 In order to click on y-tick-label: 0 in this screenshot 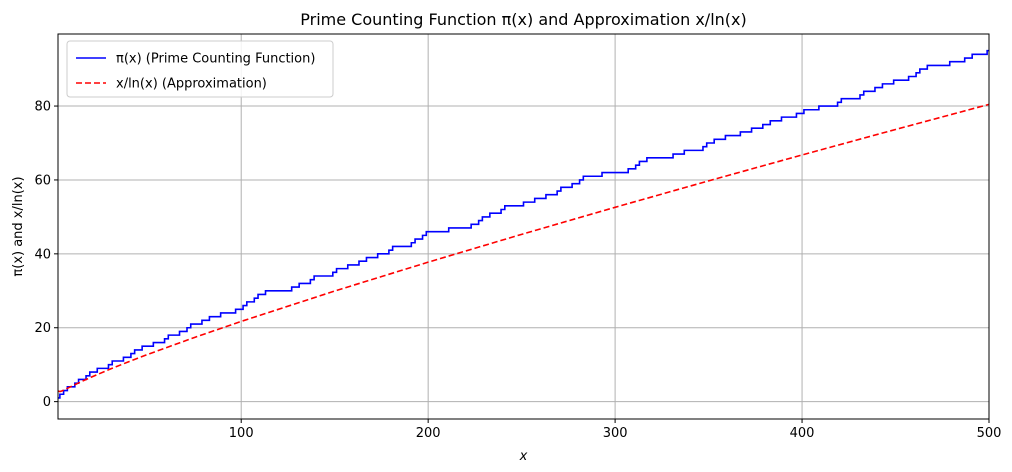, I will do `click(47, 402)`.